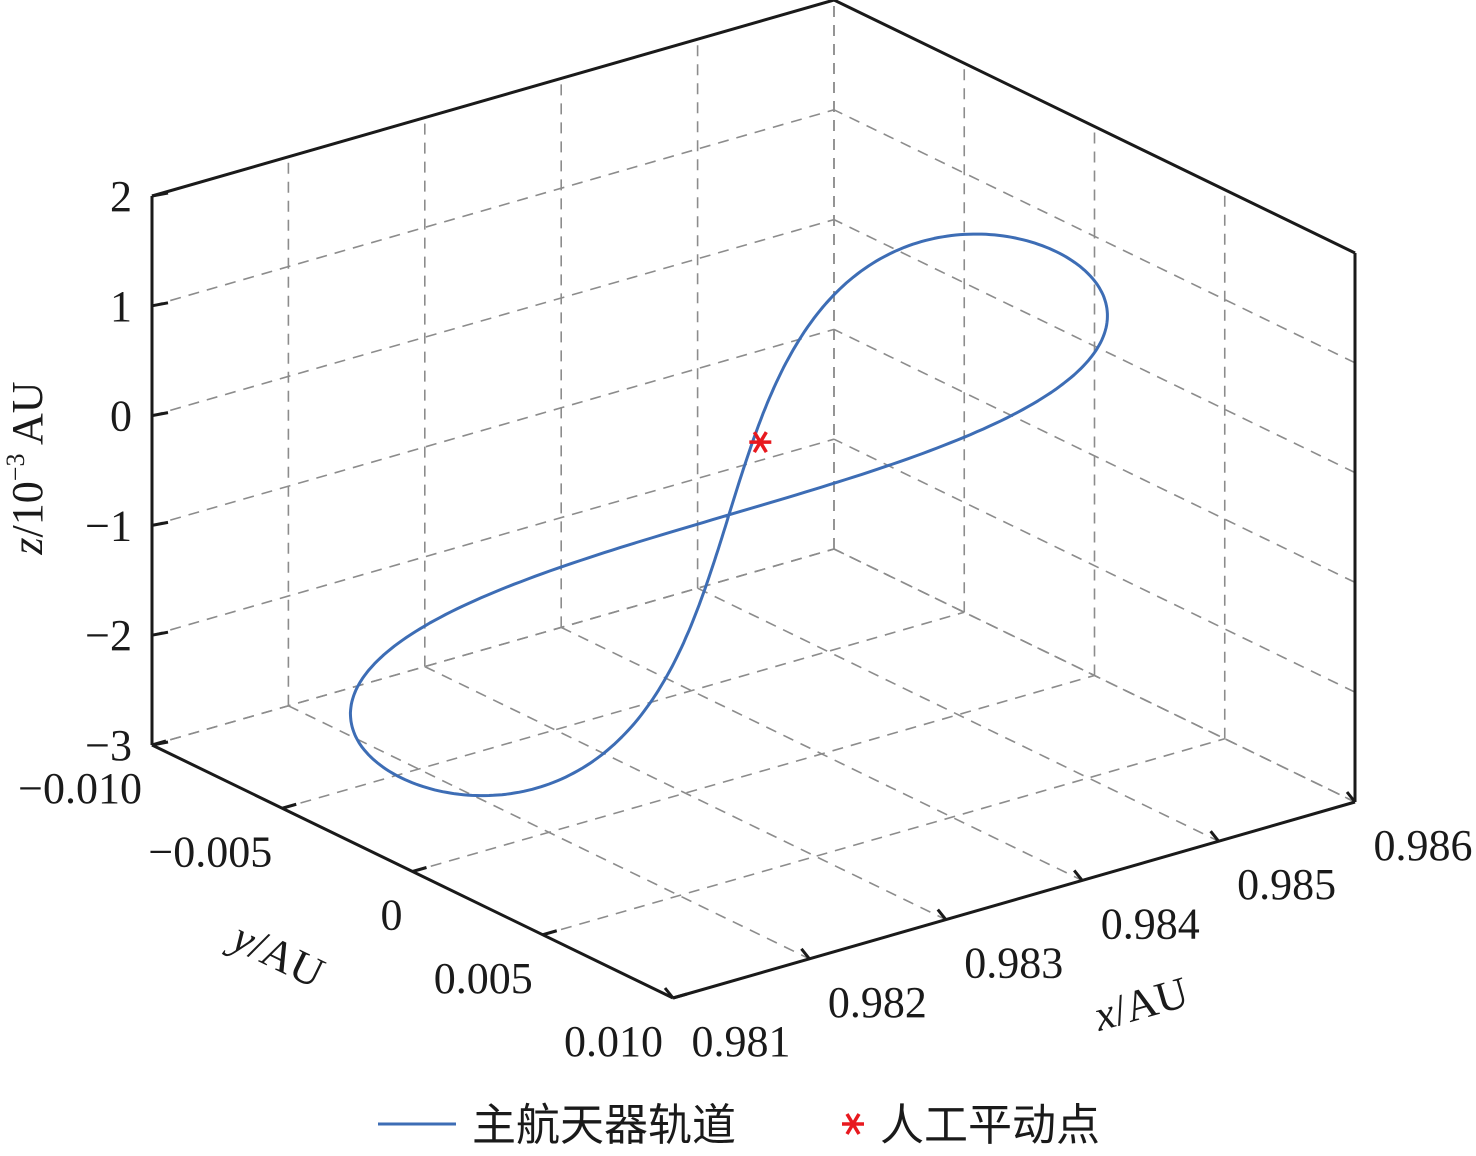  What do you see at coordinates (1150, 923) in the screenshot?
I see `x-tick-label: 0.984` at bounding box center [1150, 923].